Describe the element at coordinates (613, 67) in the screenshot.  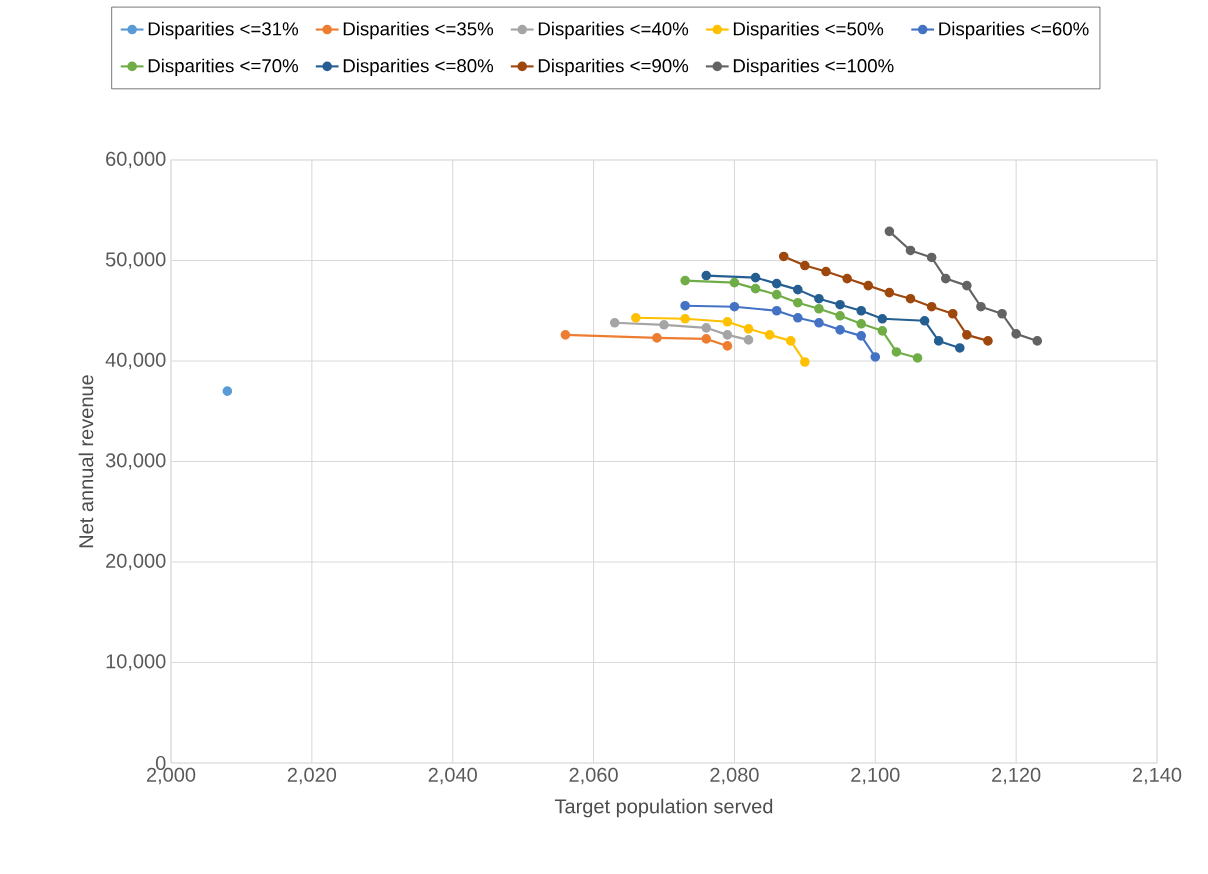
I see `legend-label: Disparities <=90%` at that location.